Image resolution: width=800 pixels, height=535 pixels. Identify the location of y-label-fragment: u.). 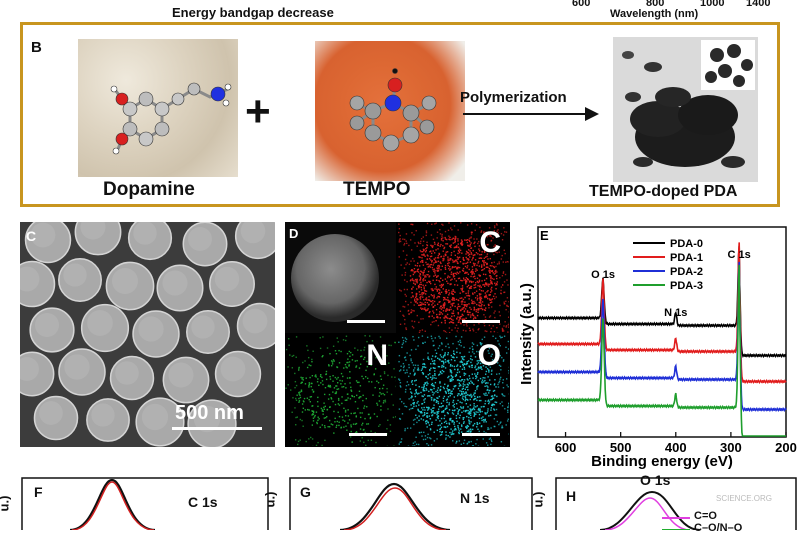
(5, 504).